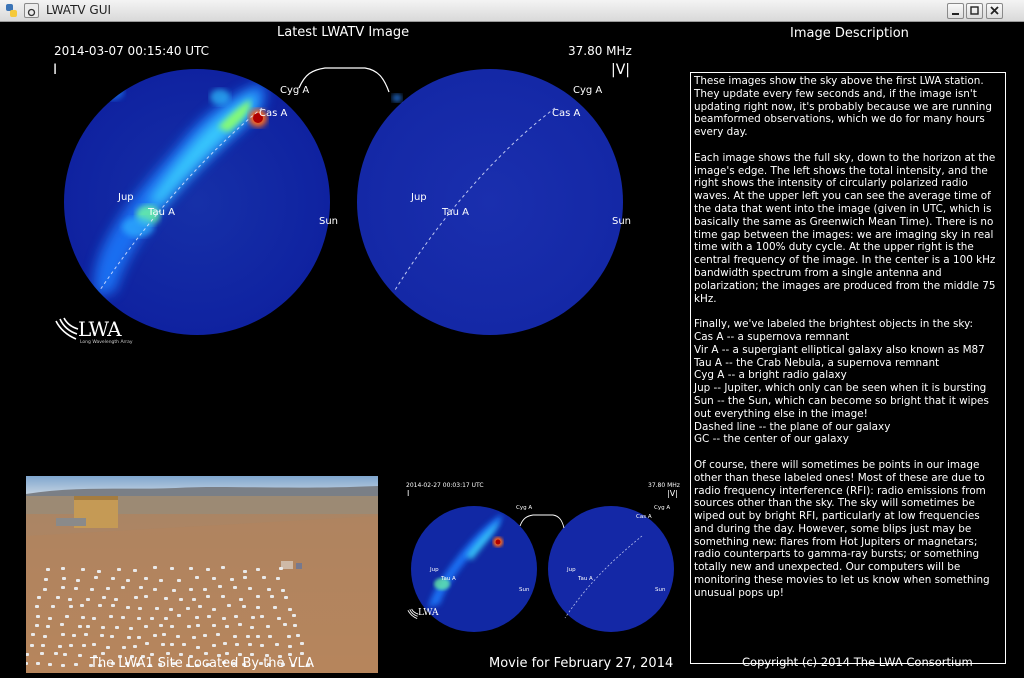 The width and height of the screenshot is (1024, 678). I want to click on window-title: LWATV GUI, so click(79, 10).